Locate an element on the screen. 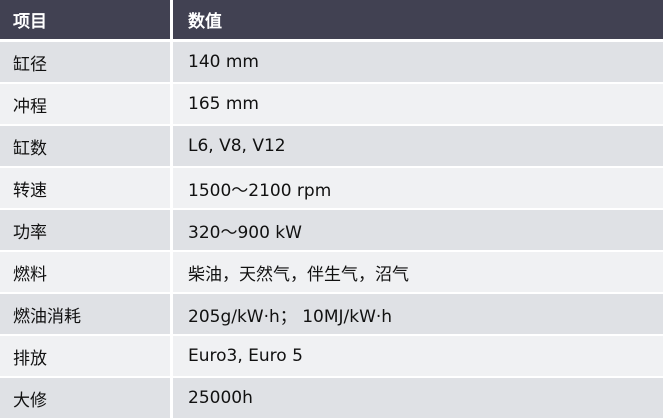 The image size is (663, 420). item-cell: 功率 is located at coordinates (85, 230).